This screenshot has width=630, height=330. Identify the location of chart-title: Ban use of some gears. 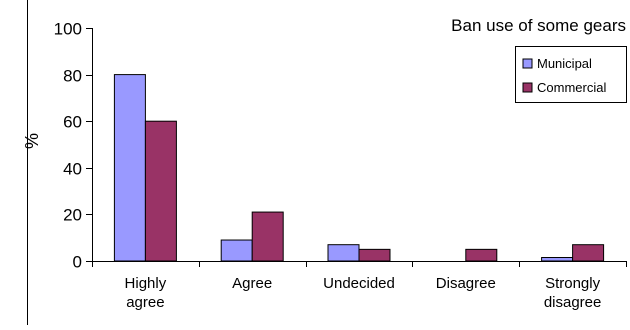
(538, 25).